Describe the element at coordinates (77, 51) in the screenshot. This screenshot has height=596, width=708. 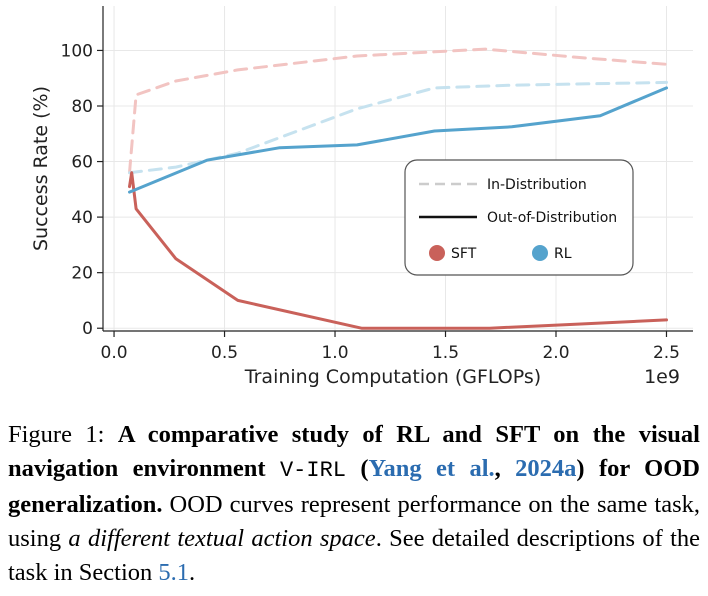
I see `y-tick-label: 100` at that location.